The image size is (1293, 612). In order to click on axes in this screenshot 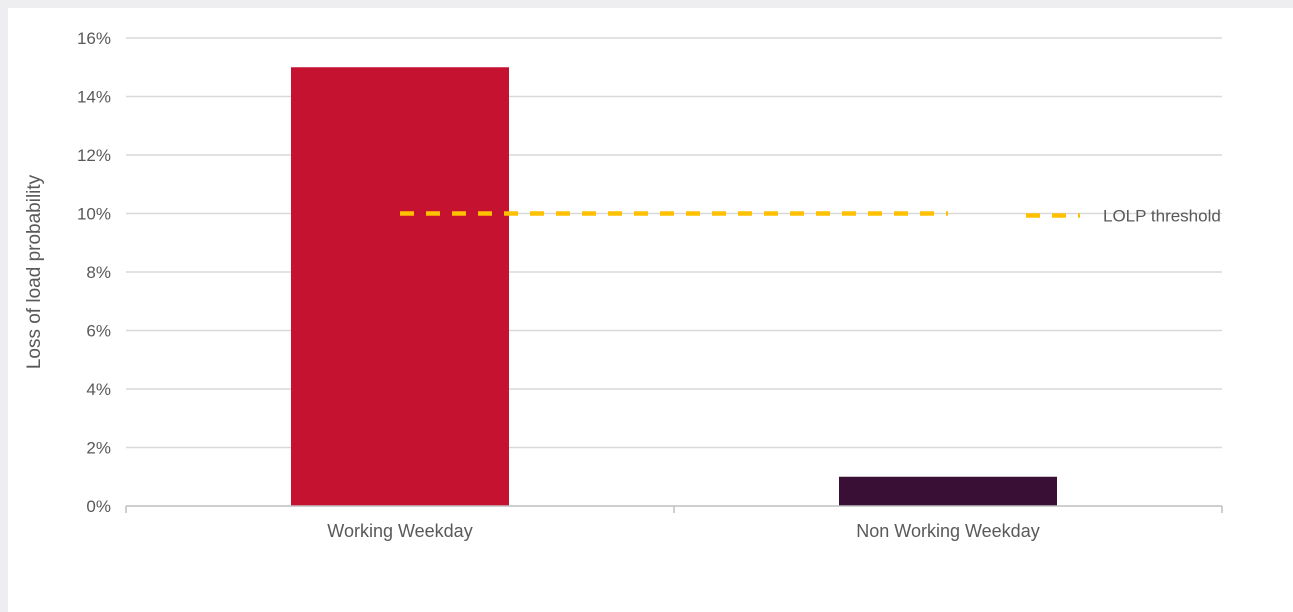, I will do `click(674, 509)`.